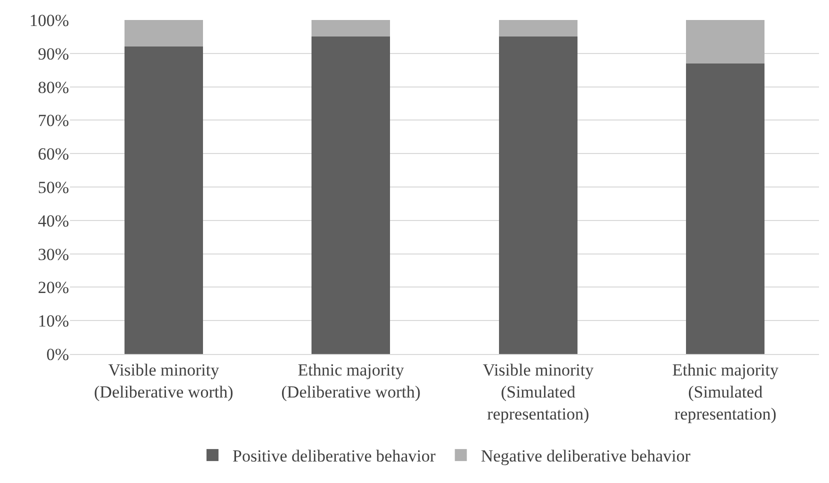 The image size is (829, 483). I want to click on y-tick-label: 0%, so click(57, 354).